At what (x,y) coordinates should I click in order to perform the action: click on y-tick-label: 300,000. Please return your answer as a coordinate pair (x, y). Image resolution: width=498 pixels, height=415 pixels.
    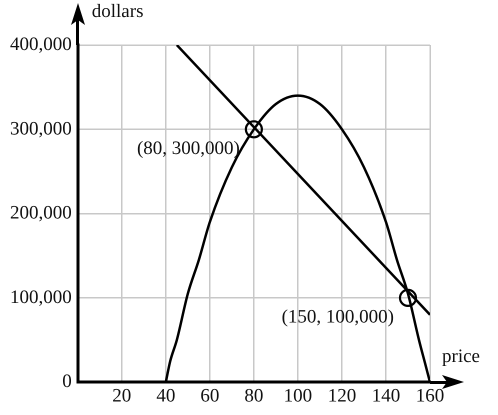
    Looking at the image, I should click on (41, 129).